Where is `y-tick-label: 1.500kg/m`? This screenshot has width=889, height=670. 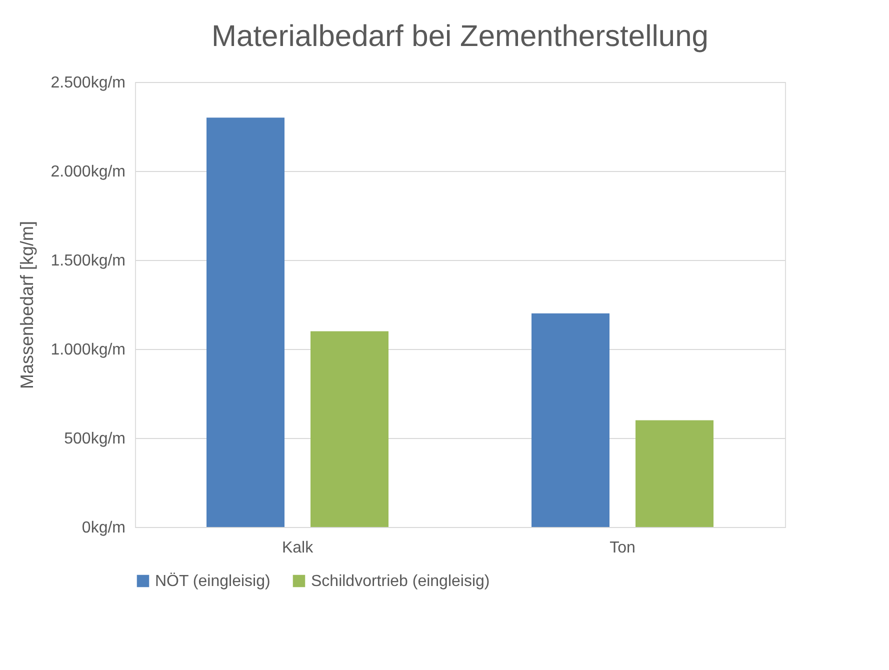
y-tick-label: 1.500kg/m is located at coordinates (88, 261).